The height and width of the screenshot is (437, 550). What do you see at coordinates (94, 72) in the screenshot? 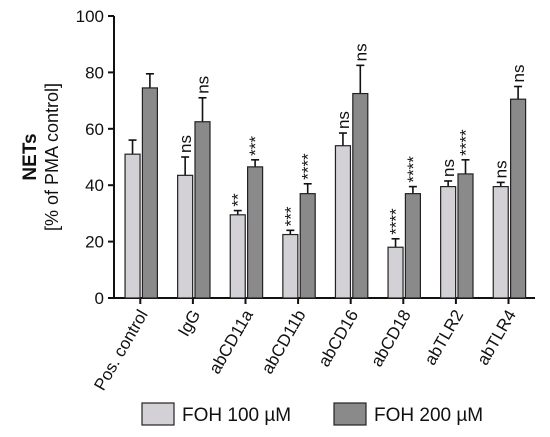
I see `y-tick-label: 80` at bounding box center [94, 72].